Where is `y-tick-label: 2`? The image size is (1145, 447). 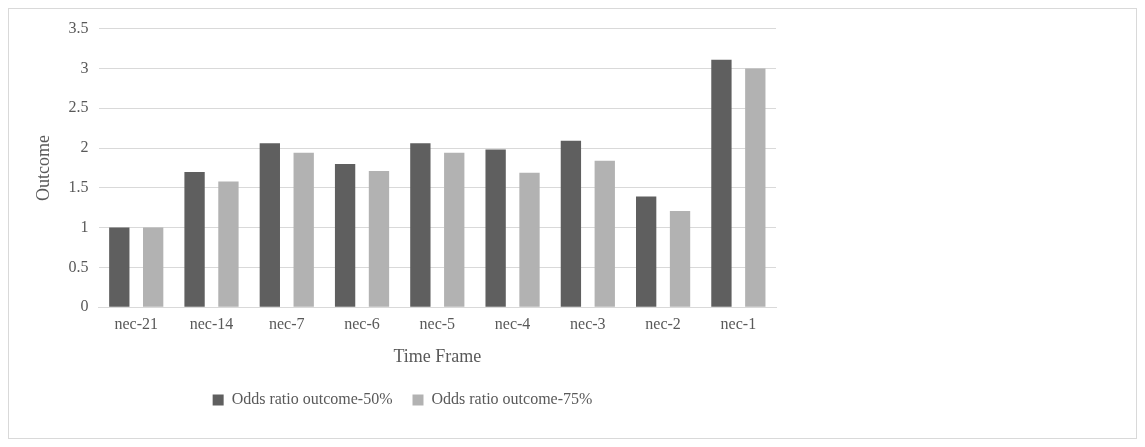 y-tick-label: 2 is located at coordinates (84, 147).